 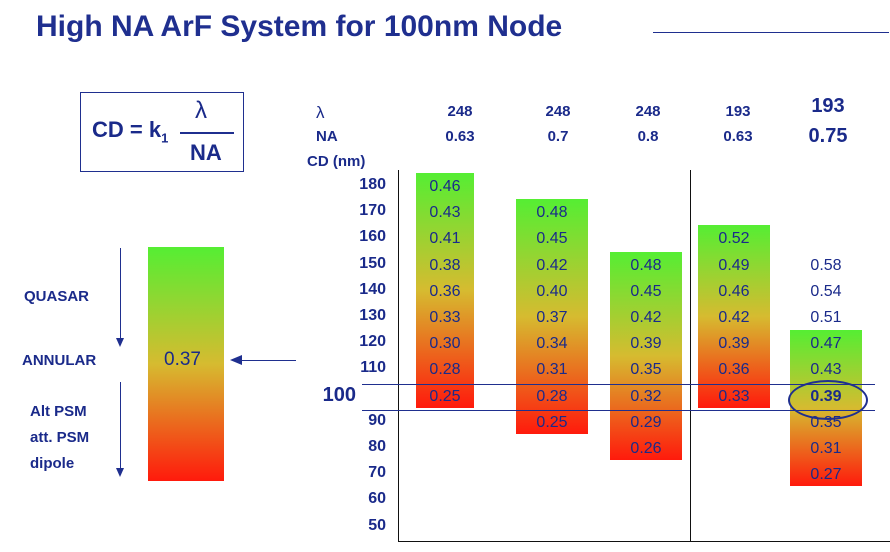 I want to click on k1-cell: 0.51, so click(x=826, y=317).